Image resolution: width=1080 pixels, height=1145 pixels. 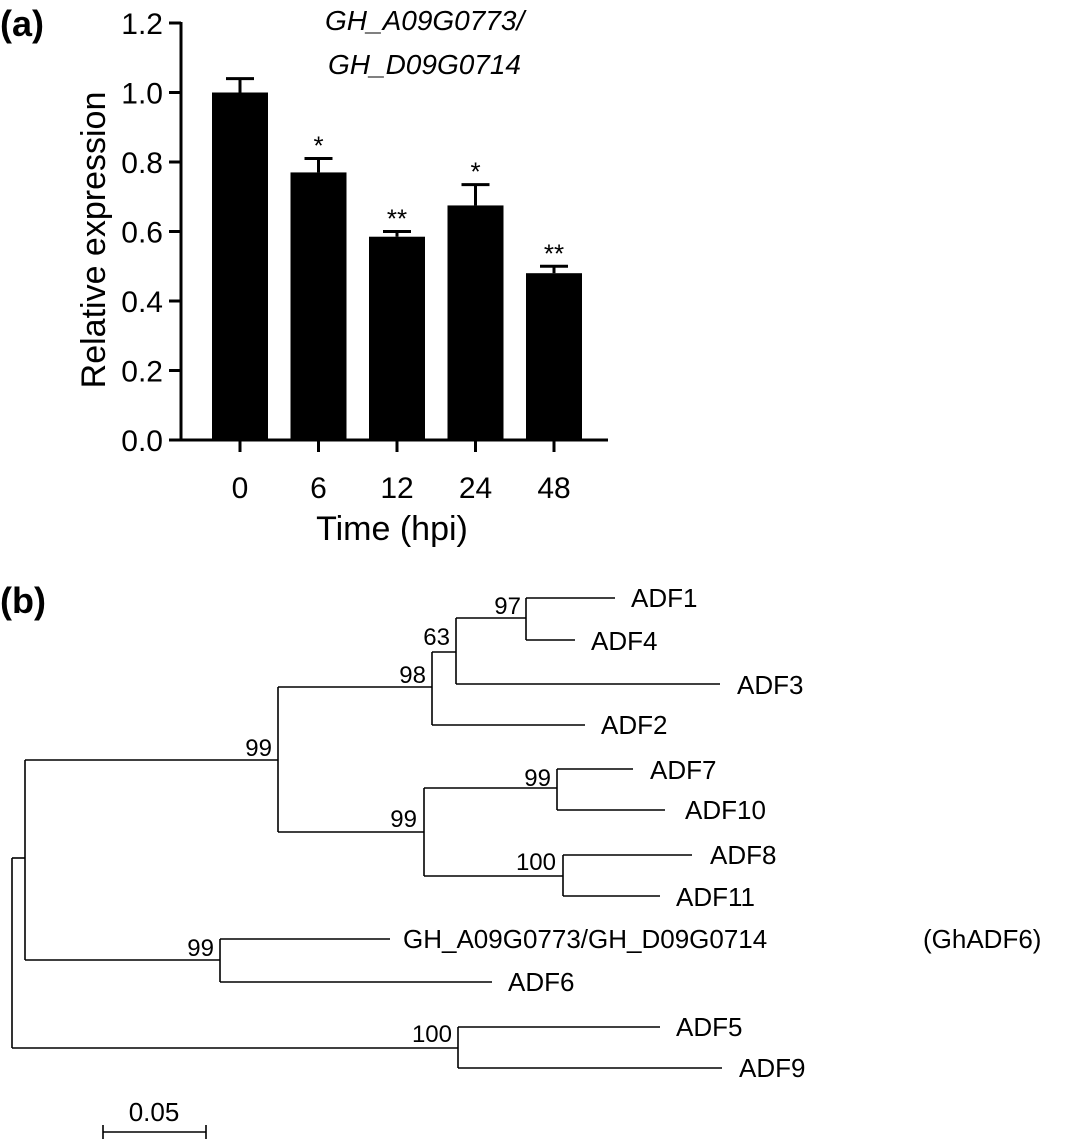 What do you see at coordinates (412, 675) in the screenshot?
I see `bootstrap-value: 98` at bounding box center [412, 675].